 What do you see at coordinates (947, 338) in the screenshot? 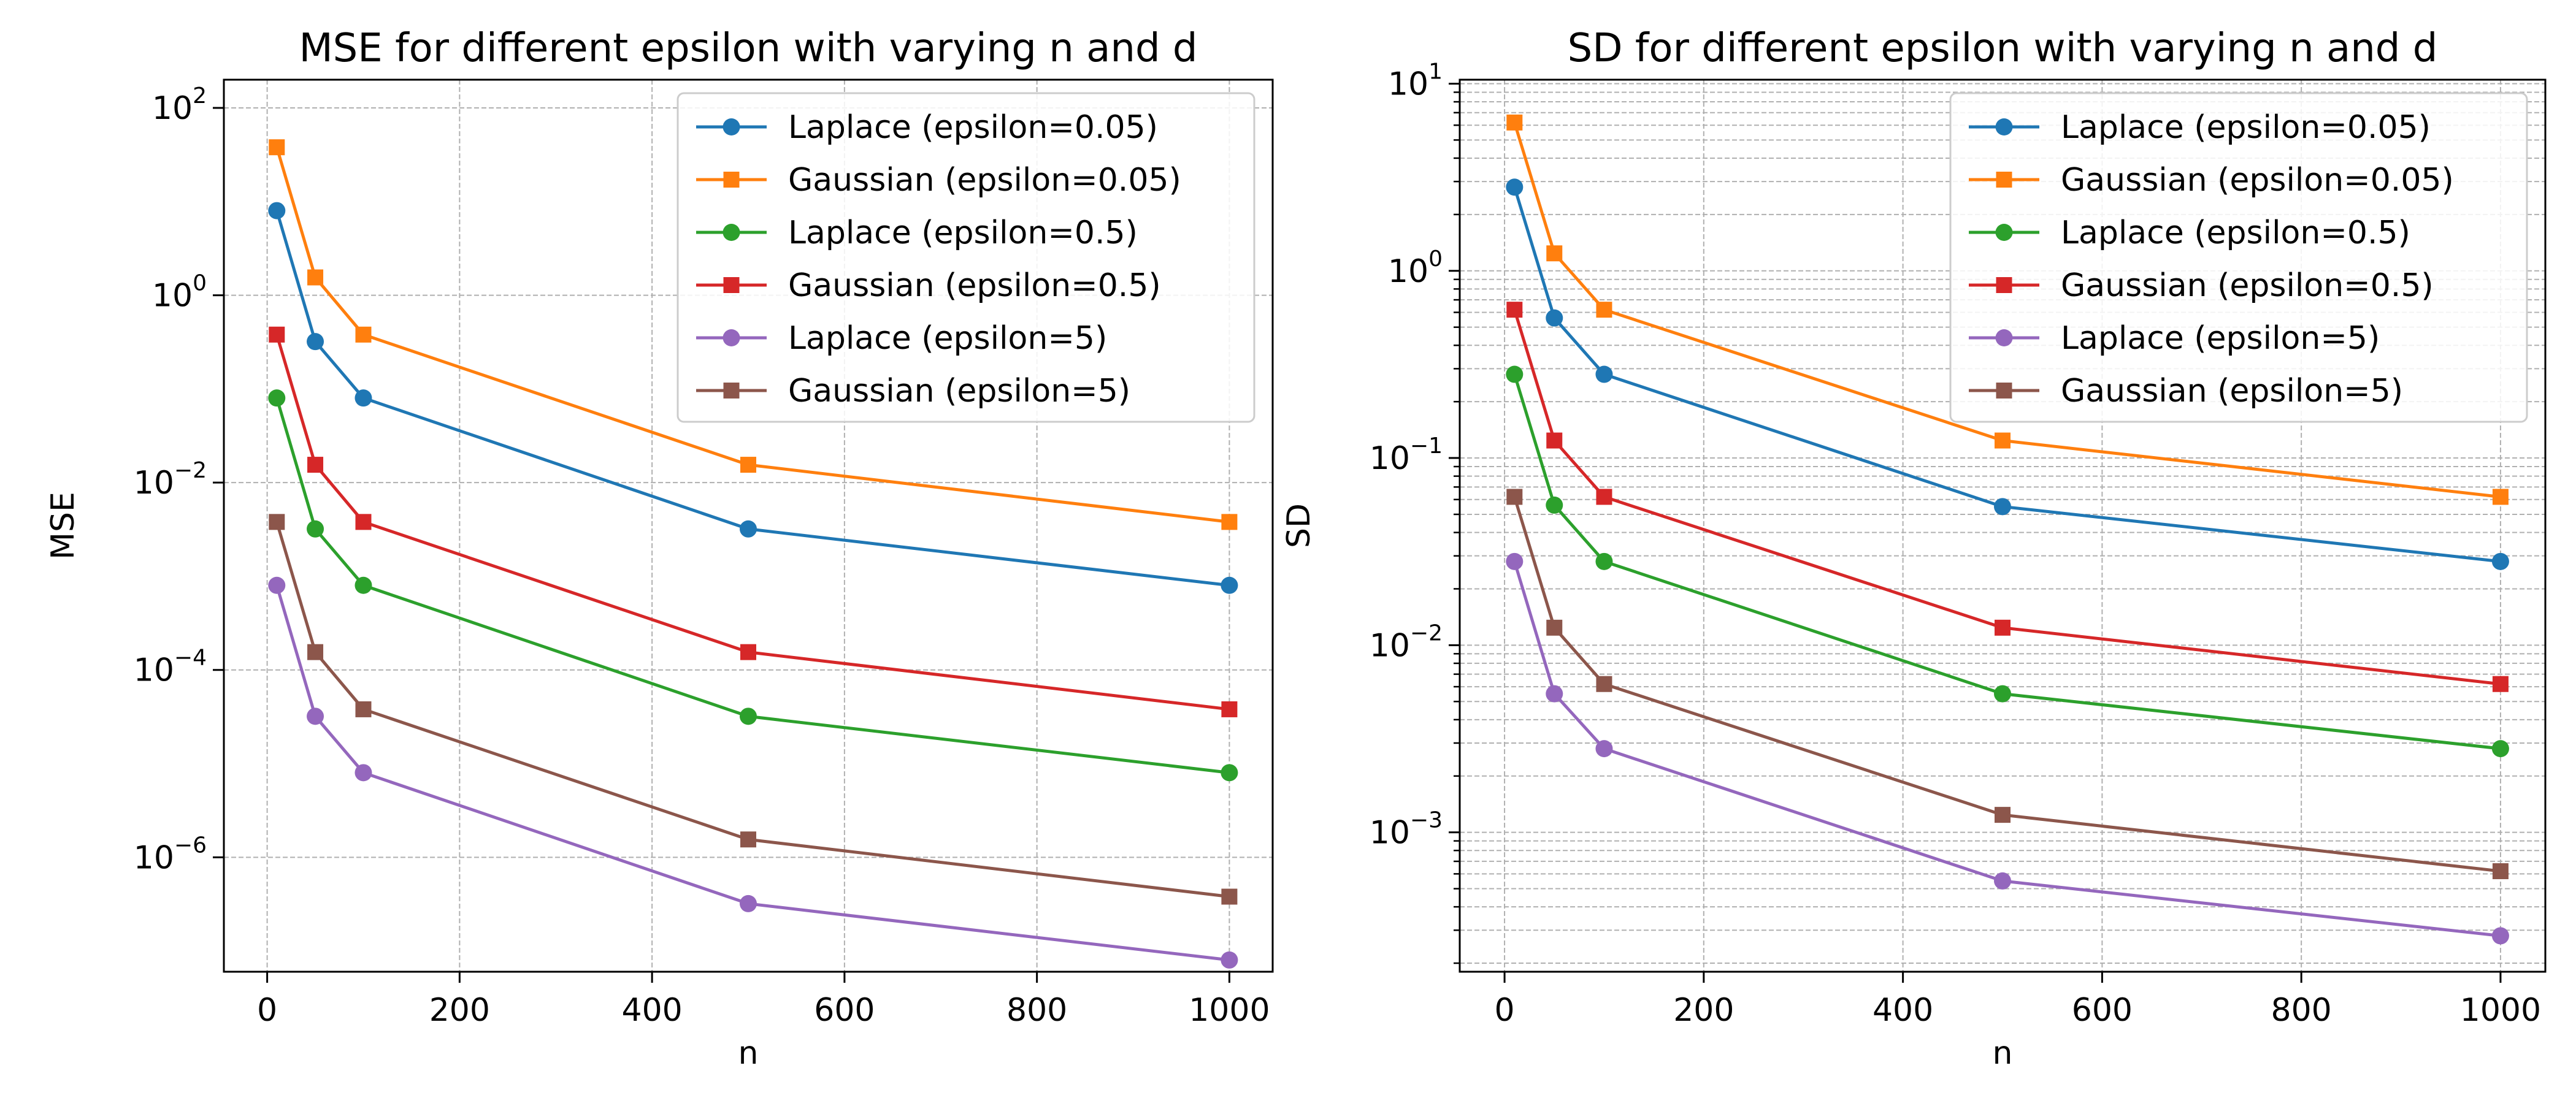
I see `chart1-legend-label-5: Laplace (epsilon=5)` at bounding box center [947, 338].